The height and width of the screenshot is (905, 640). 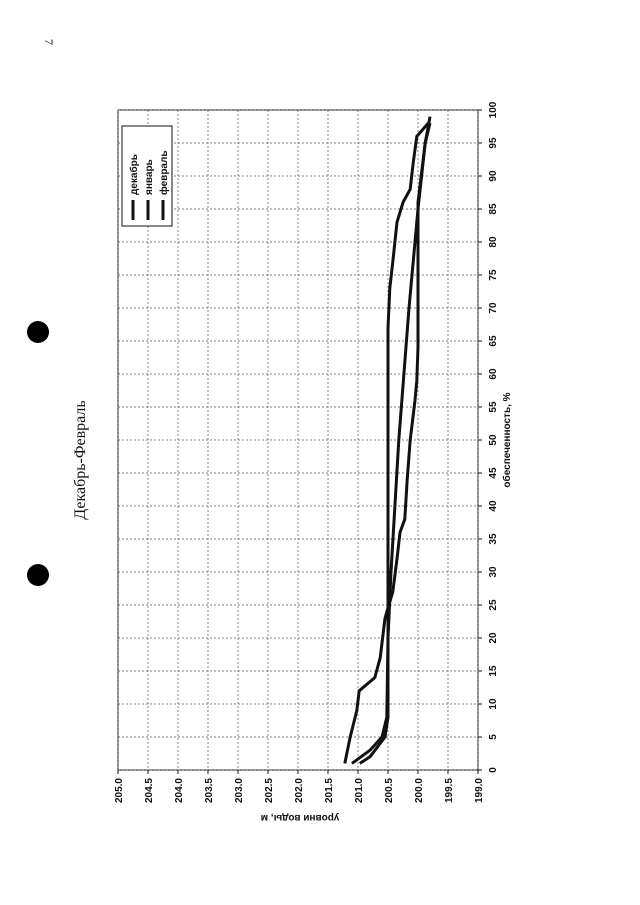 I want to click on x-tick-label: 95, so click(x=493, y=143).